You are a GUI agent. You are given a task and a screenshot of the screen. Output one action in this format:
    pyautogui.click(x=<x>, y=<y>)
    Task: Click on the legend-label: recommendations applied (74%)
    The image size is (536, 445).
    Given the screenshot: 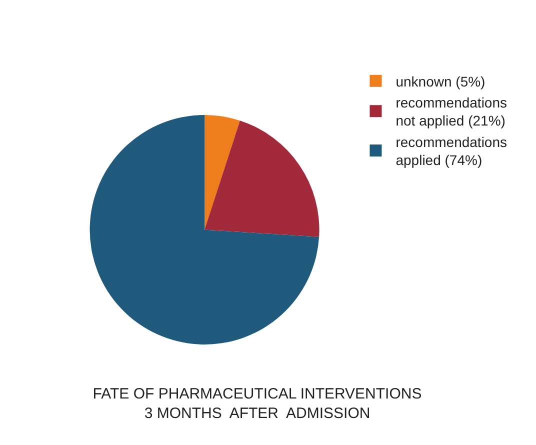 What is the action you would take?
    pyautogui.click(x=451, y=151)
    